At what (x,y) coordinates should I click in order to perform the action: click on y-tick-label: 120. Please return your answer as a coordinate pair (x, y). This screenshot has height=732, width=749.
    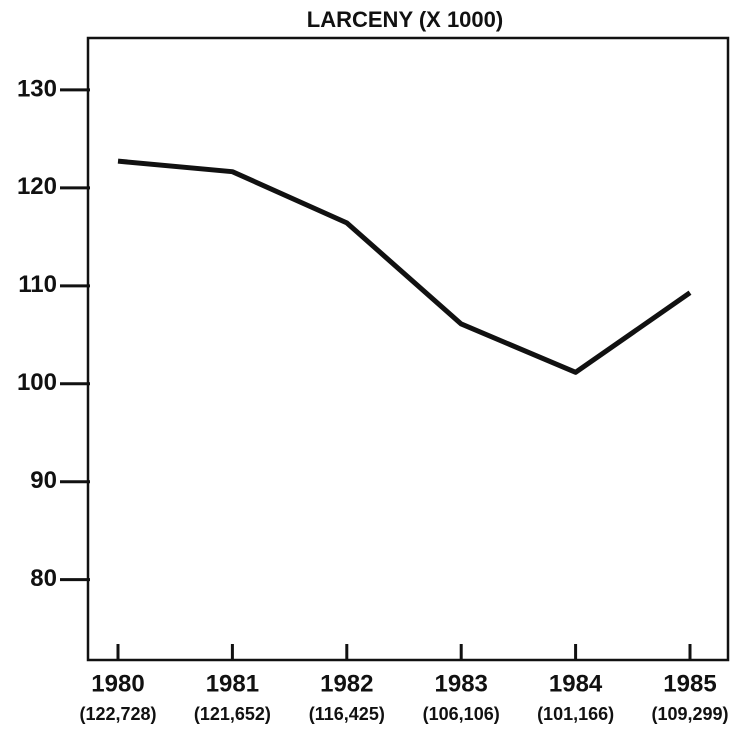
    Looking at the image, I should click on (37, 186).